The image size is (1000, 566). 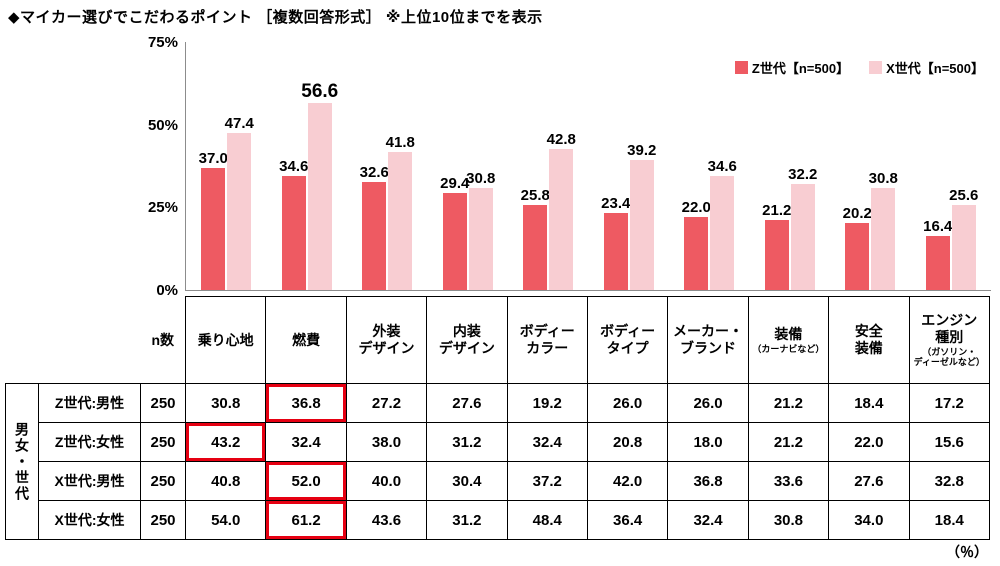 I want to click on cell-2-3: 30.4, so click(x=467, y=481).